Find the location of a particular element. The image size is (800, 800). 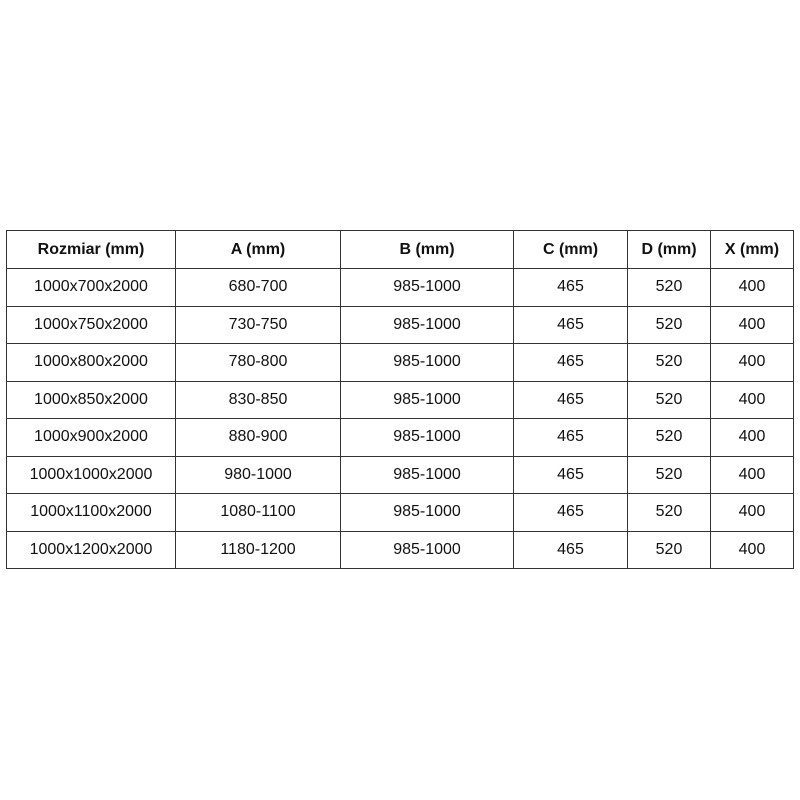

table-cell: 1000x750x2000 is located at coordinates (91, 324).